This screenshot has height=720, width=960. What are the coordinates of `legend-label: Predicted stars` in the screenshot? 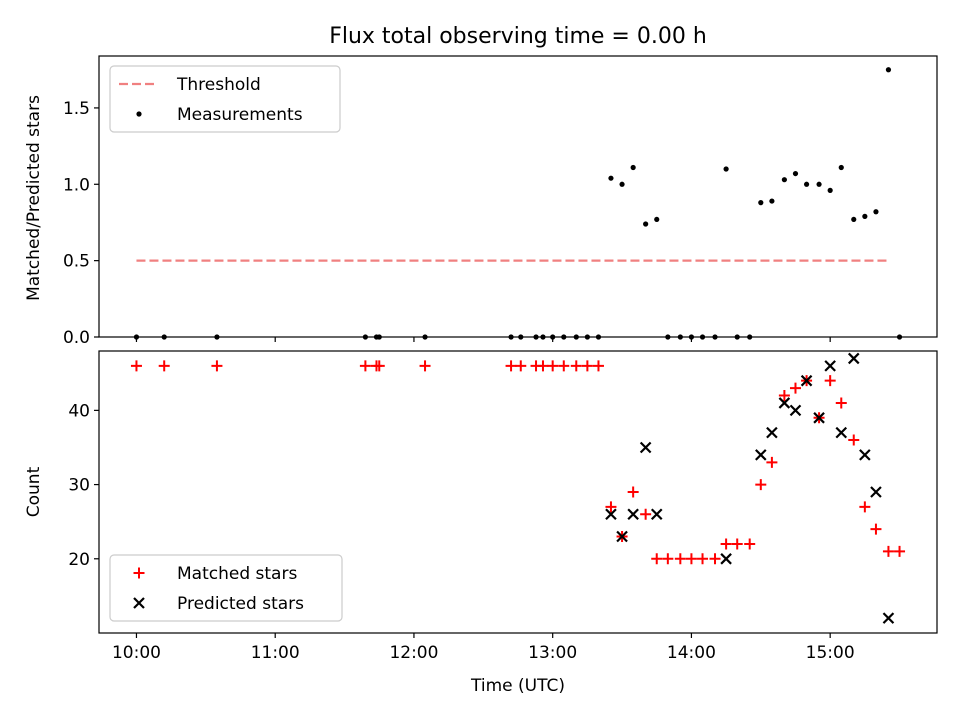 It's located at (240, 604).